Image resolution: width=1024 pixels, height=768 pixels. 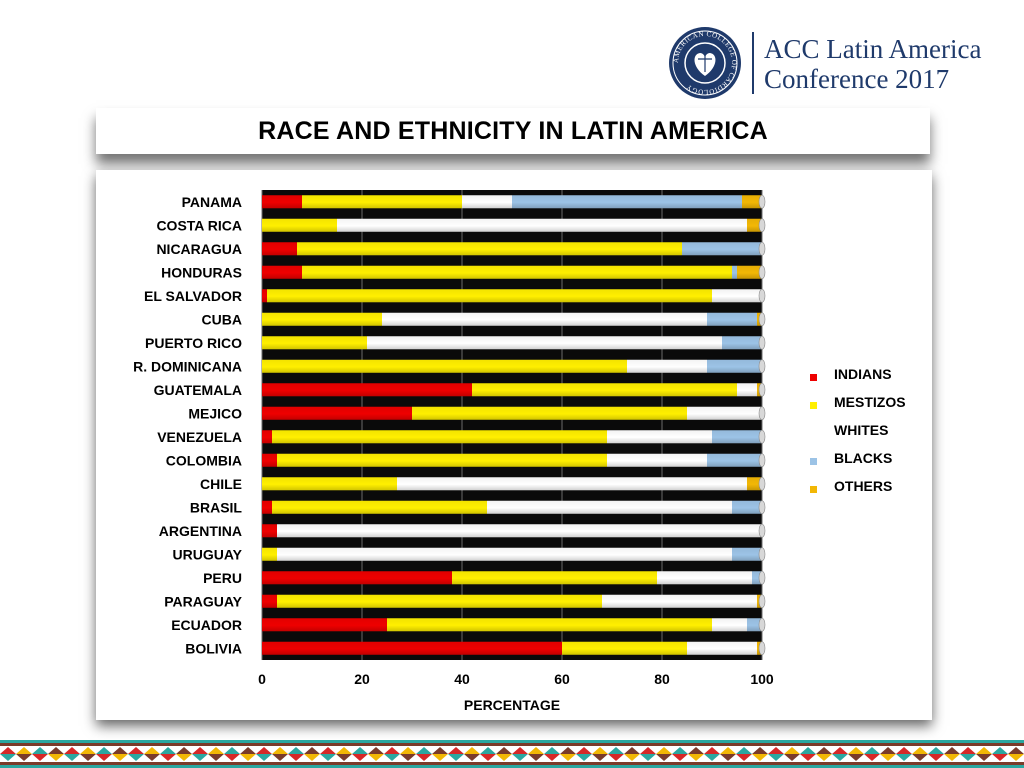 What do you see at coordinates (562, 679) in the screenshot?
I see `x-tick-label: 60` at bounding box center [562, 679].